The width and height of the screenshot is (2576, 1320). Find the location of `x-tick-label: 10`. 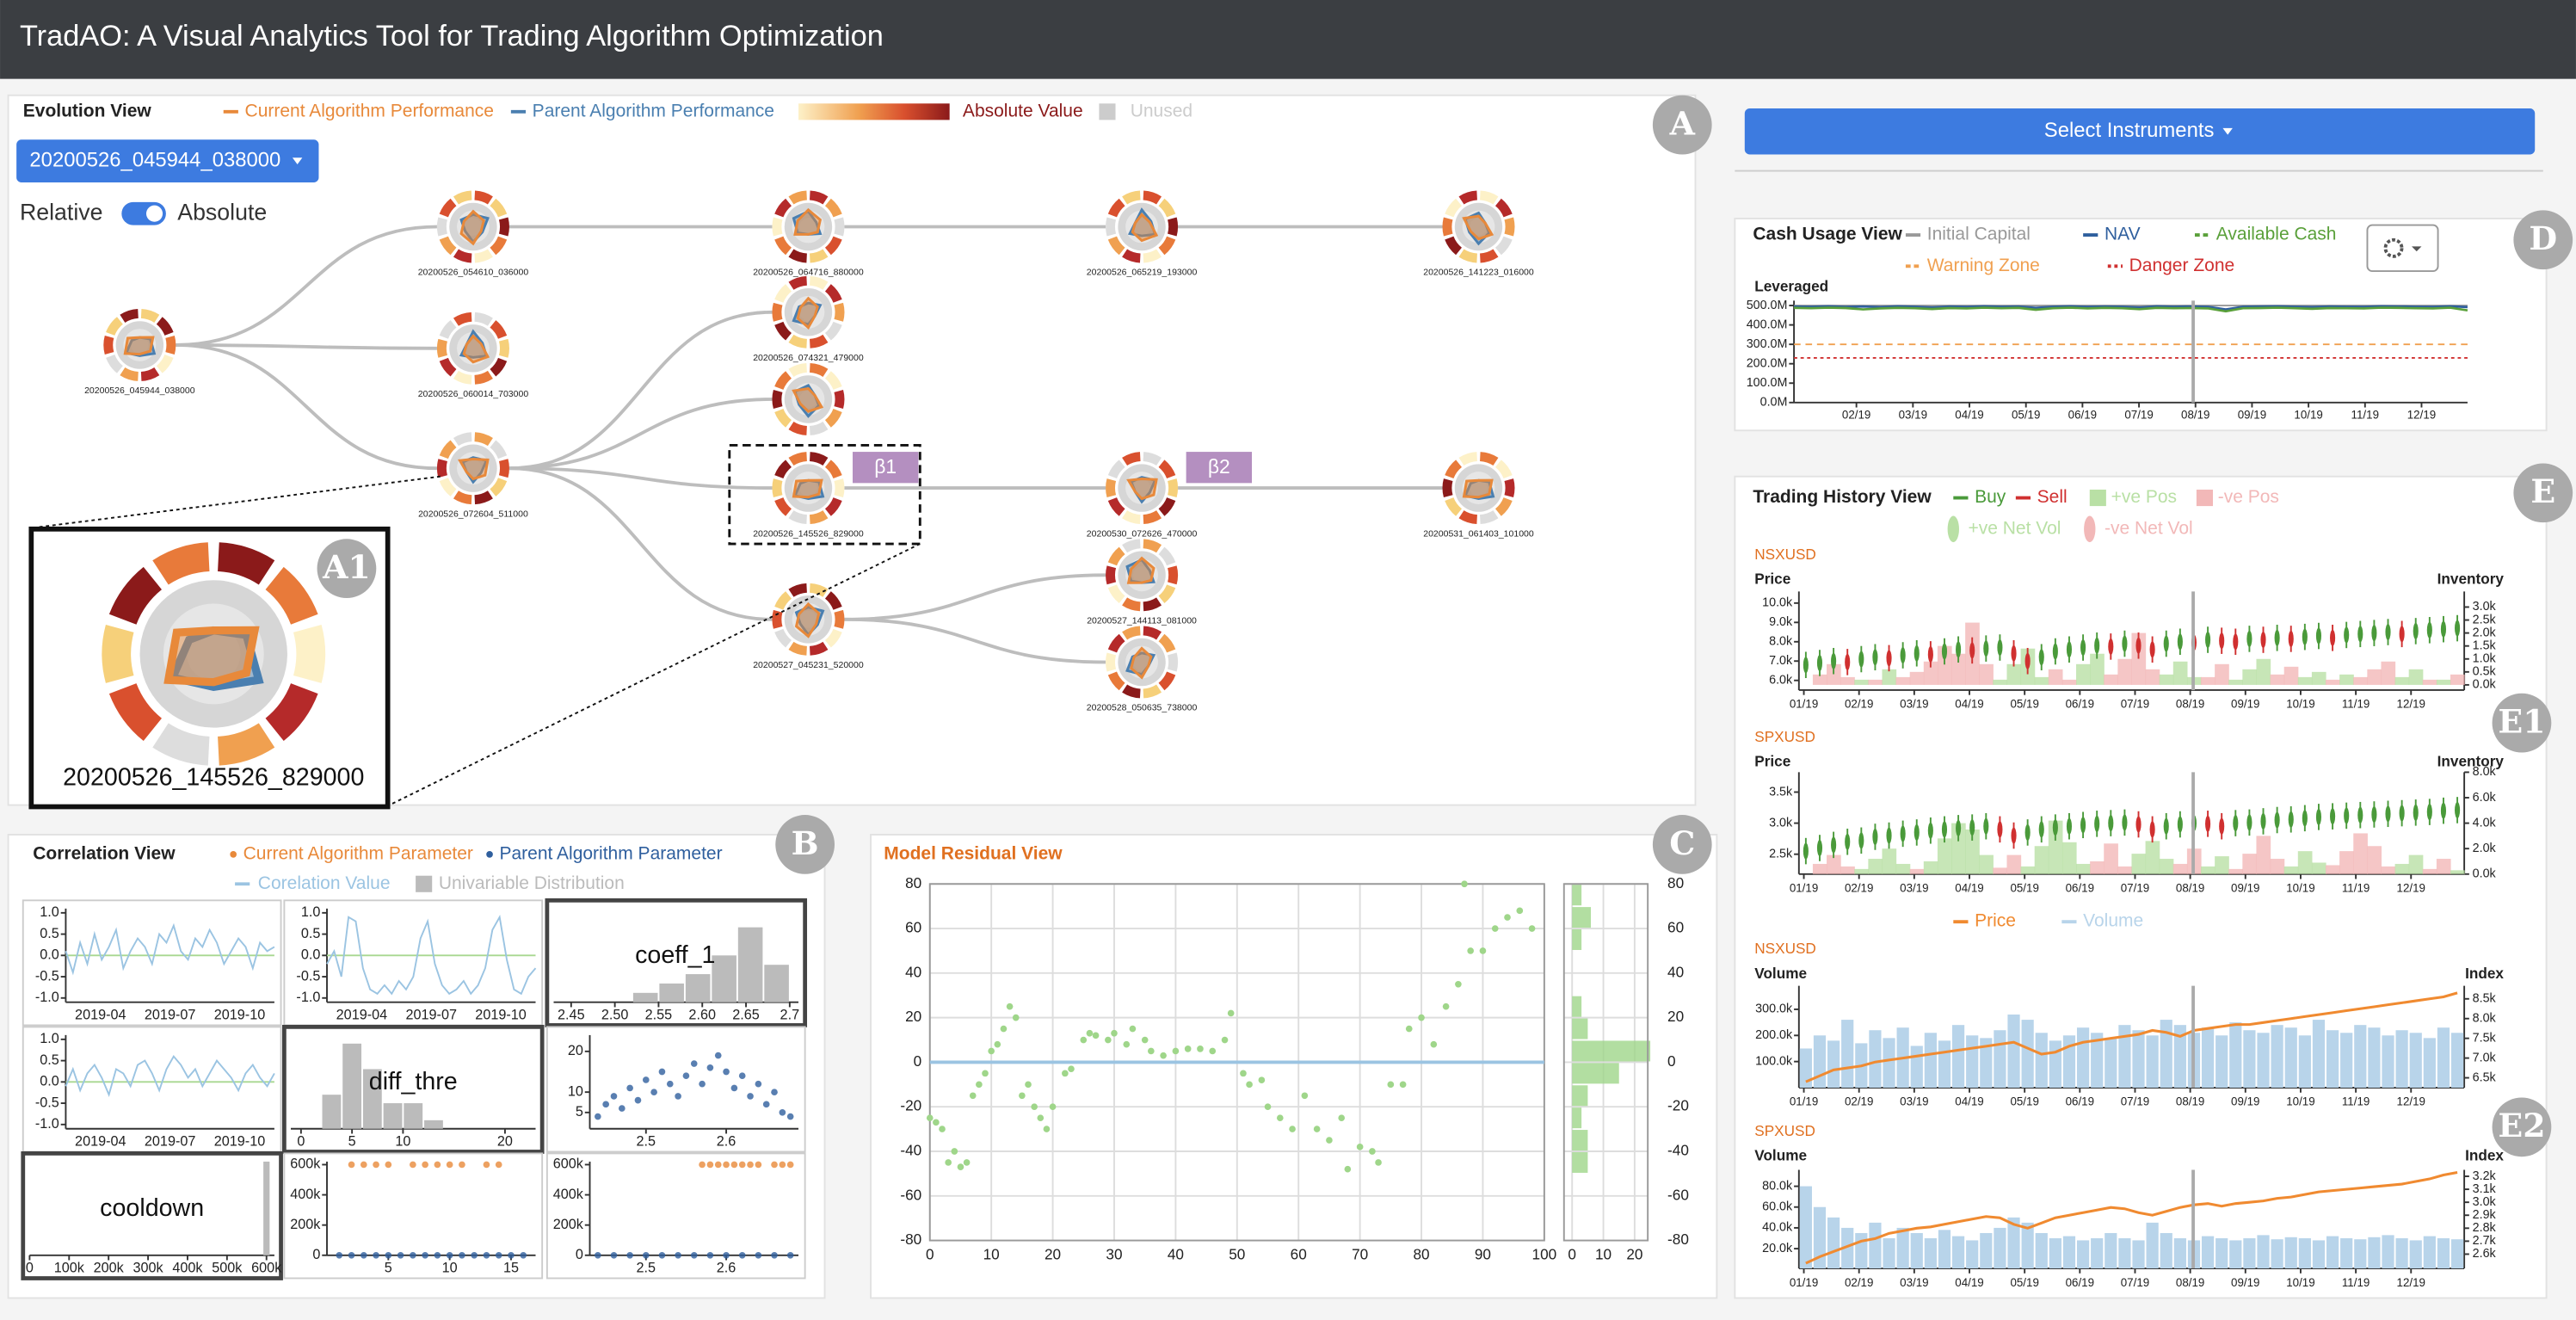

x-tick-label: 10 is located at coordinates (450, 1267).